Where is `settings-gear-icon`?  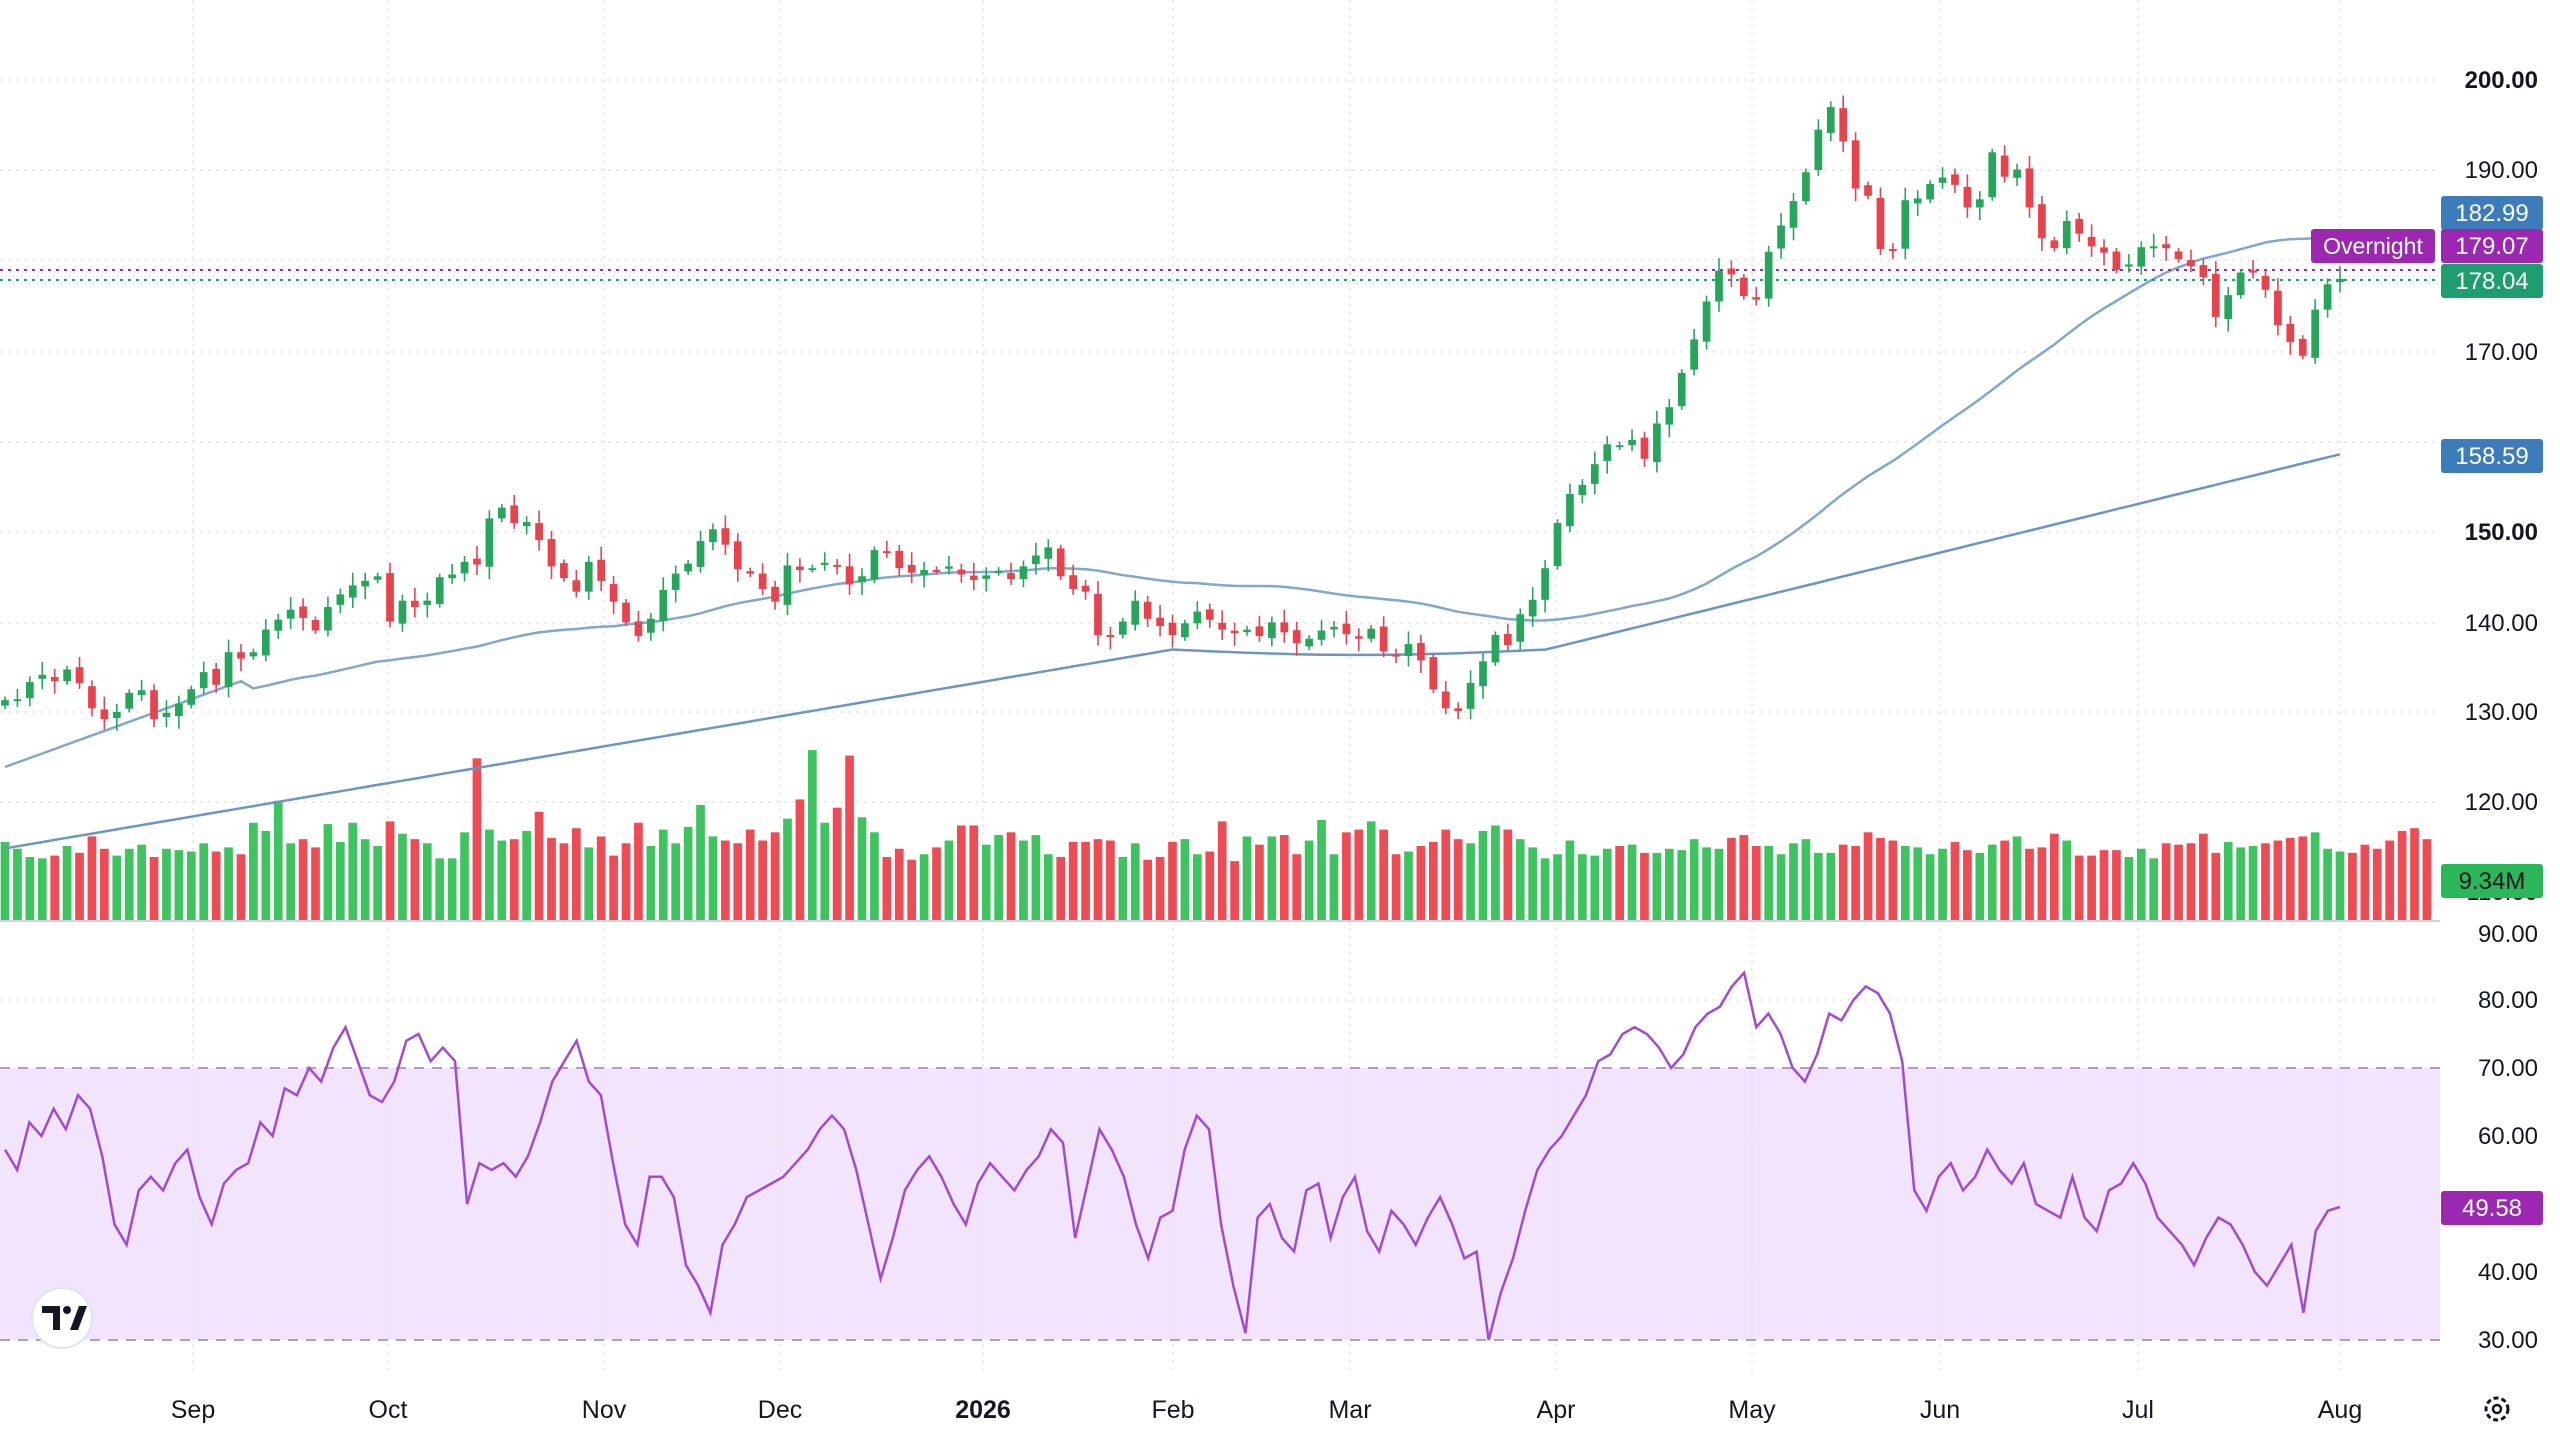
settings-gear-icon is located at coordinates (2497, 1409).